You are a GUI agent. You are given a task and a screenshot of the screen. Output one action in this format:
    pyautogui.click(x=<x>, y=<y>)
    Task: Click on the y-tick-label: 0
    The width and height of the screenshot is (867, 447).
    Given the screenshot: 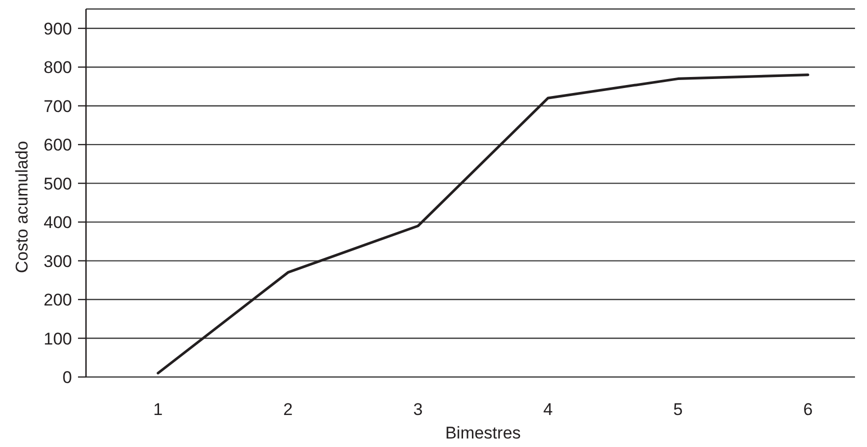 What is the action you would take?
    pyautogui.click(x=67, y=378)
    